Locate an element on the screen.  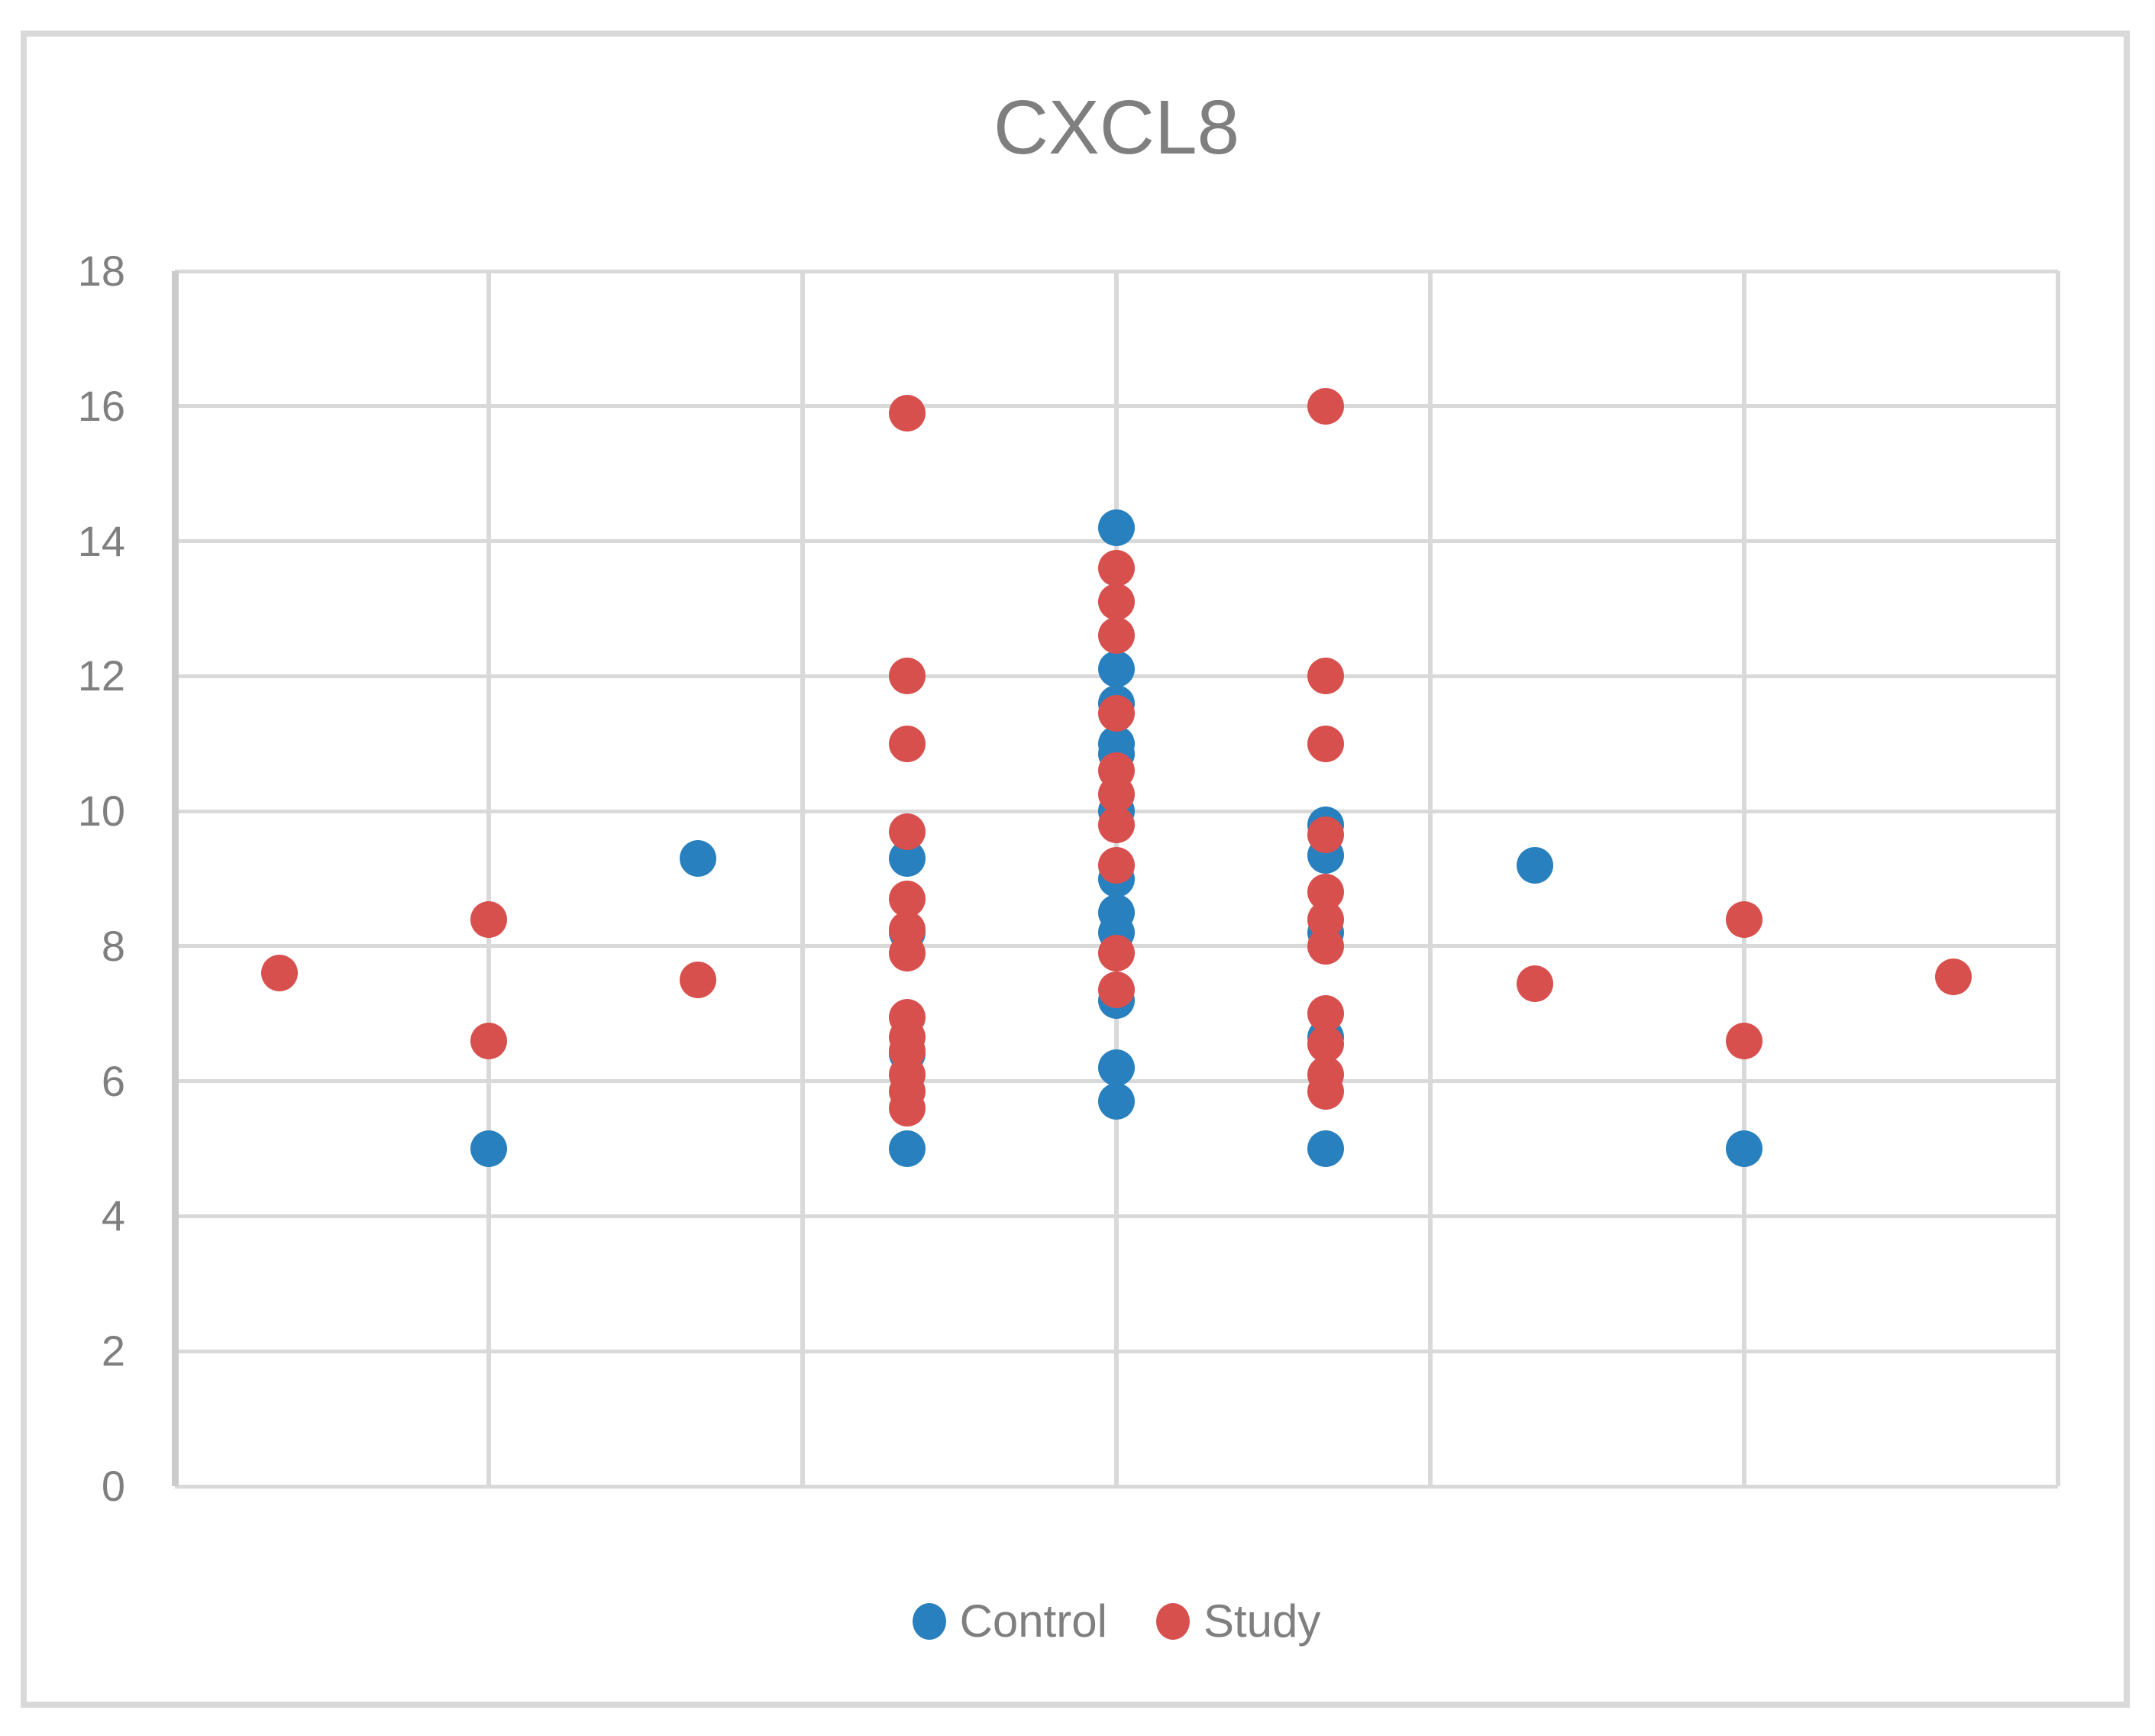
legend-item-study: Study is located at coordinates (1238, 1621).